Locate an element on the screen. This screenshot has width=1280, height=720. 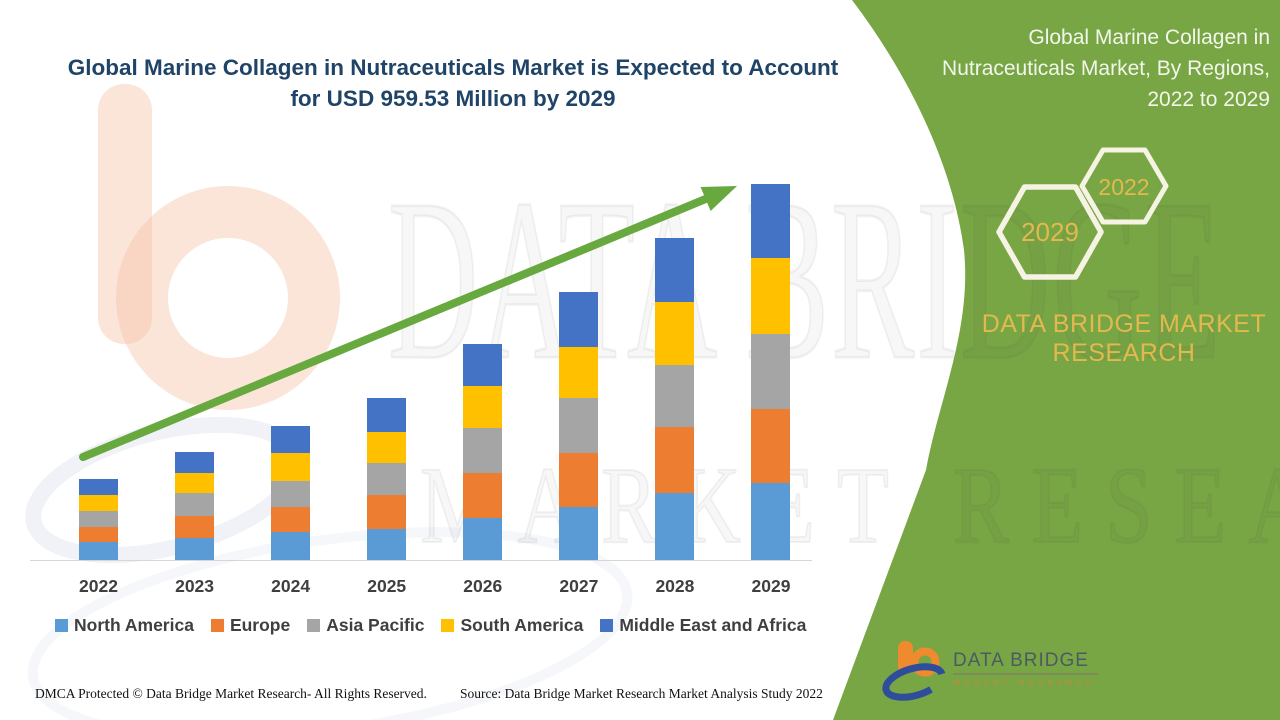
bar-2027 is located at coordinates (579, 426).